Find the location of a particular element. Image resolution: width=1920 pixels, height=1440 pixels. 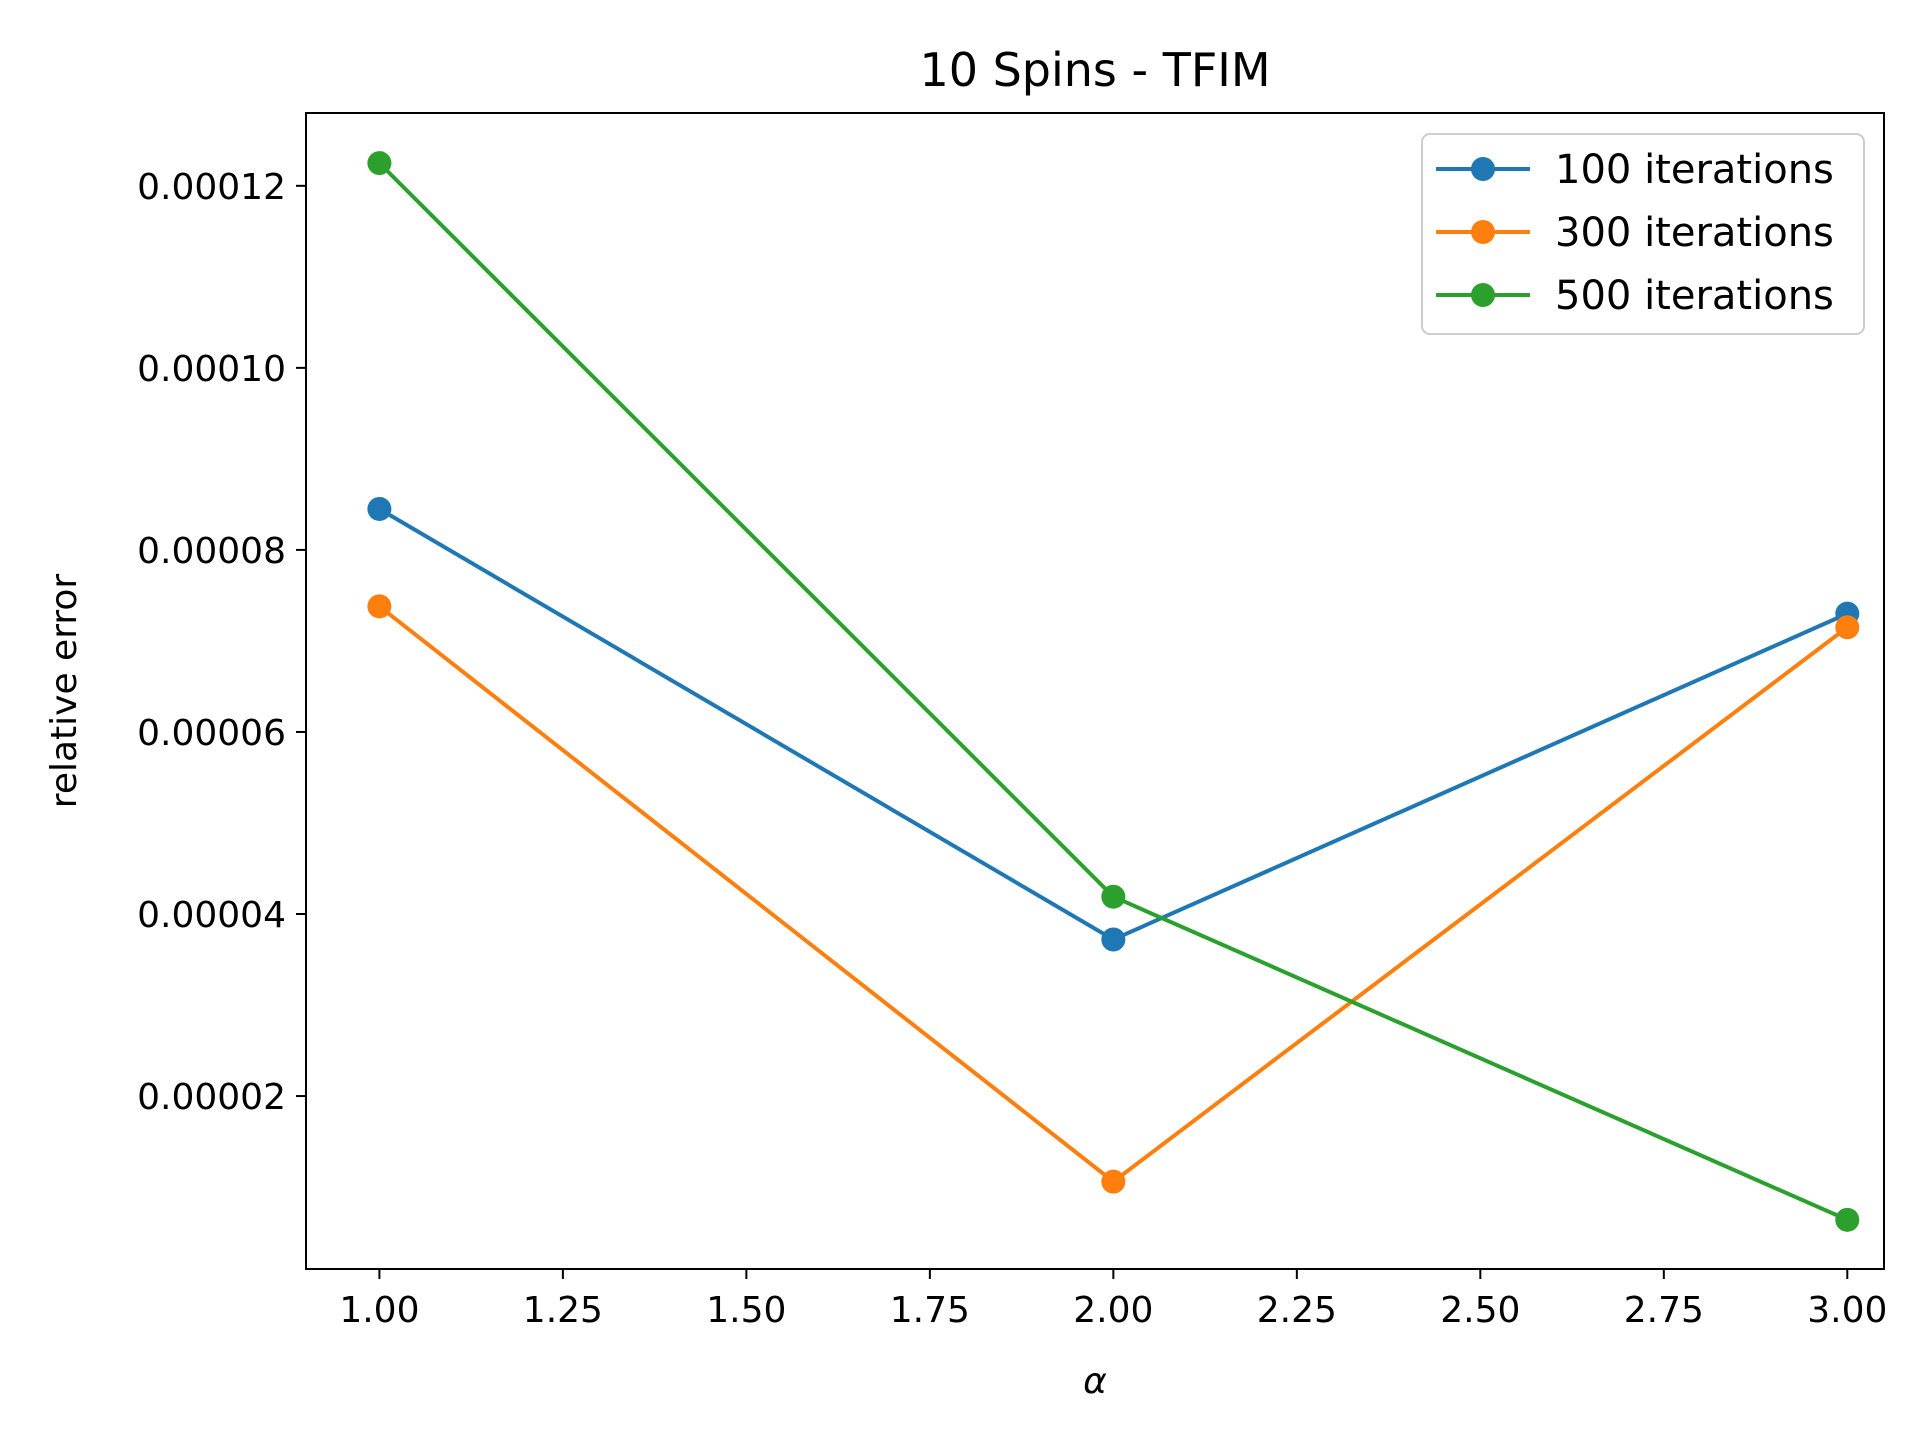

legend-label-500: 500 iterations is located at coordinates (1694, 296).